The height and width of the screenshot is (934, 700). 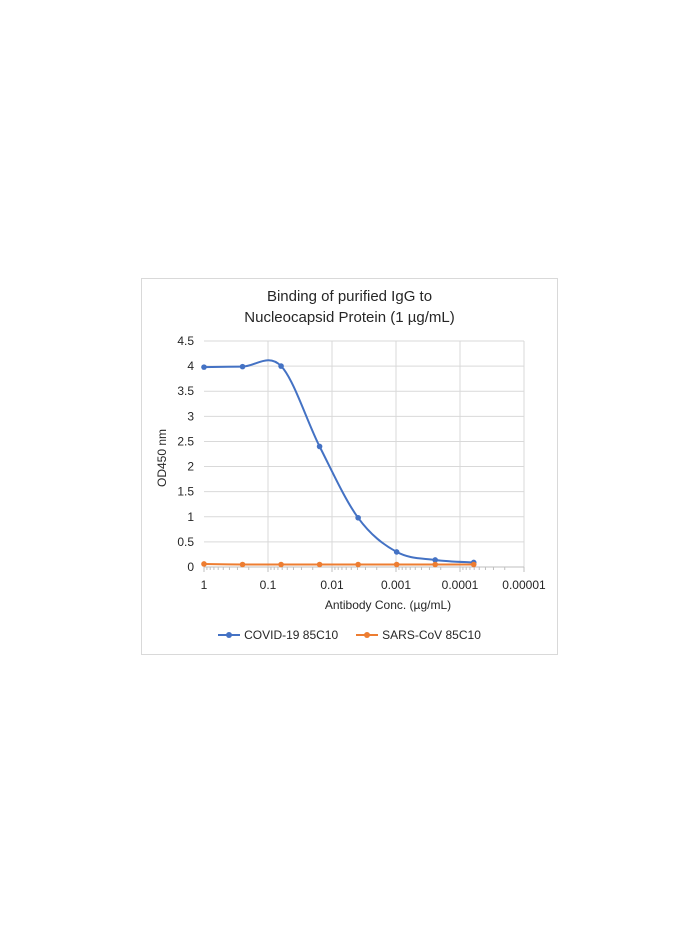 I want to click on legend-item-sars: SARS-CoV 85C10, so click(x=418, y=635).